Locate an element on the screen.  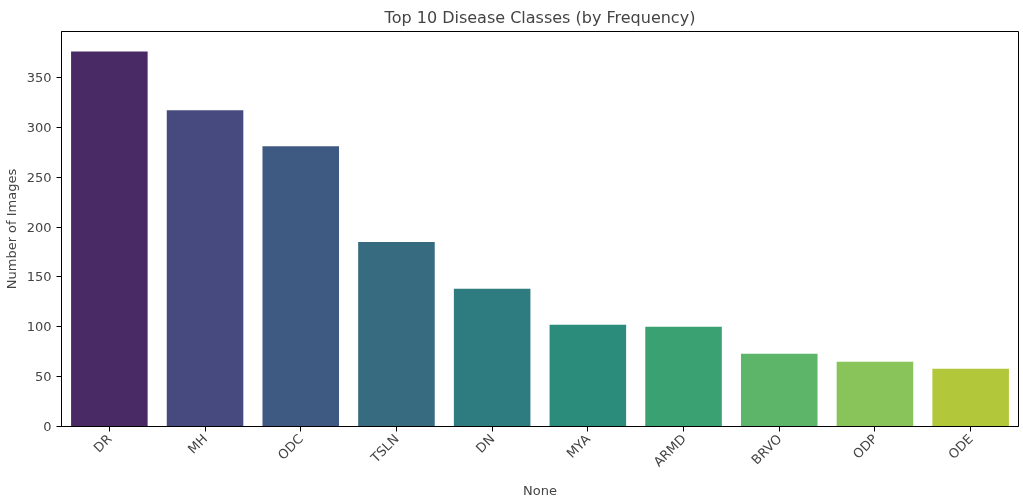
y-tick-label: 0 is located at coordinates (47, 426).